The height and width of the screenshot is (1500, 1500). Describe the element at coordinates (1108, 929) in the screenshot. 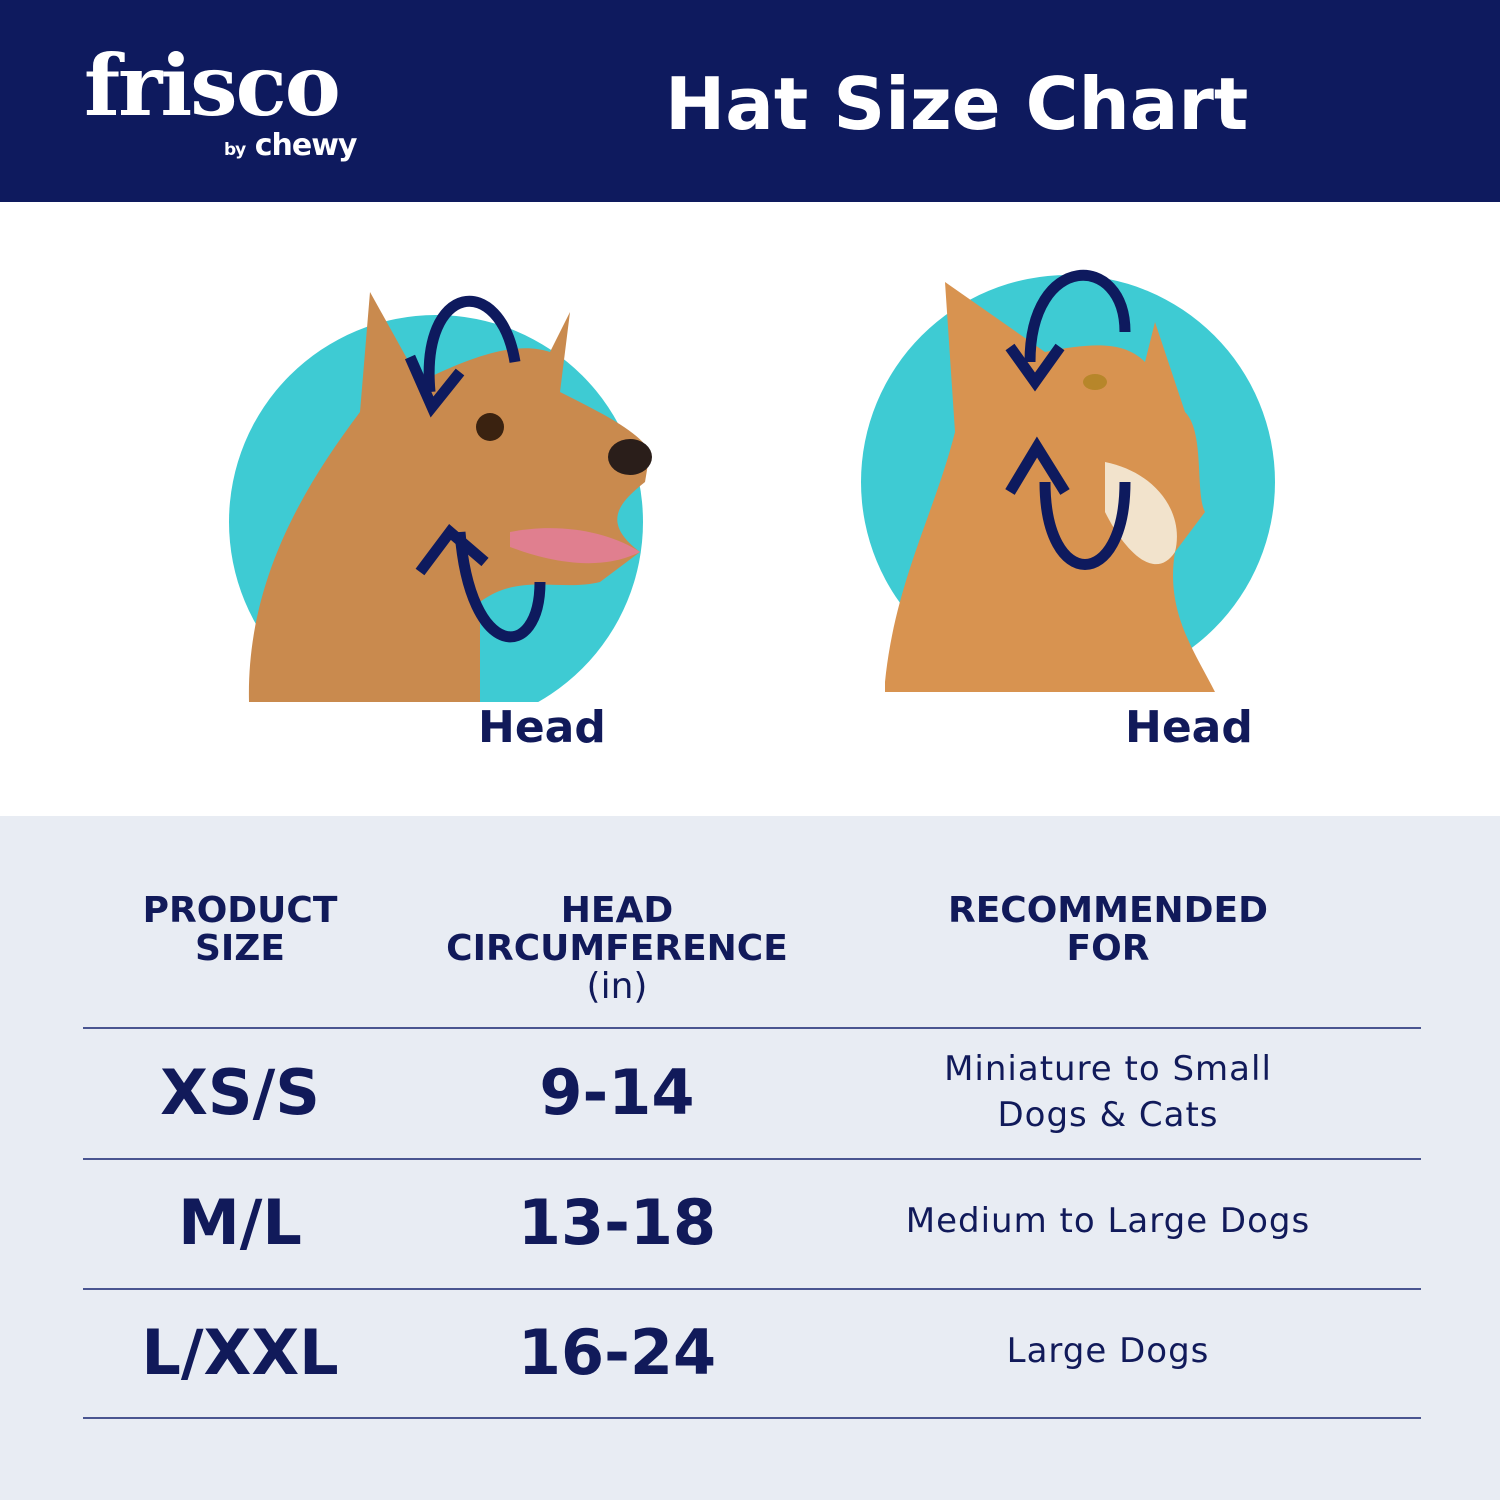

I see `header-recommended-for: RECOMMENDED FOR` at that location.